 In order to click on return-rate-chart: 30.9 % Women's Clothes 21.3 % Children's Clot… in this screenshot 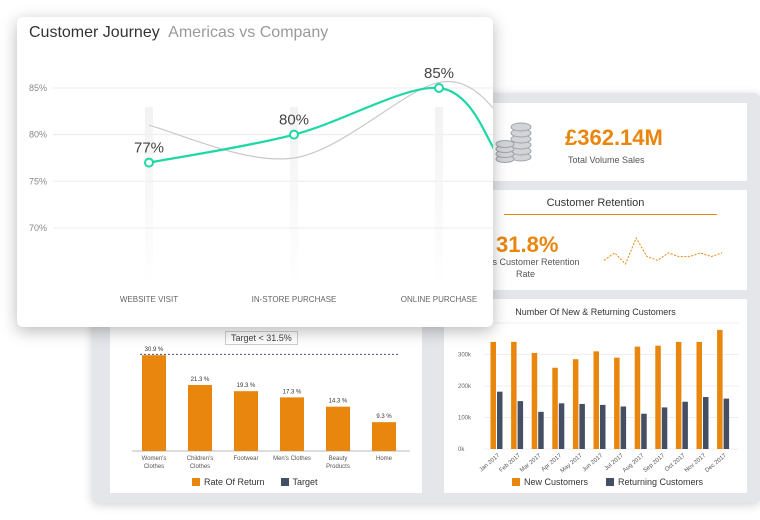, I will do `click(271, 408)`.